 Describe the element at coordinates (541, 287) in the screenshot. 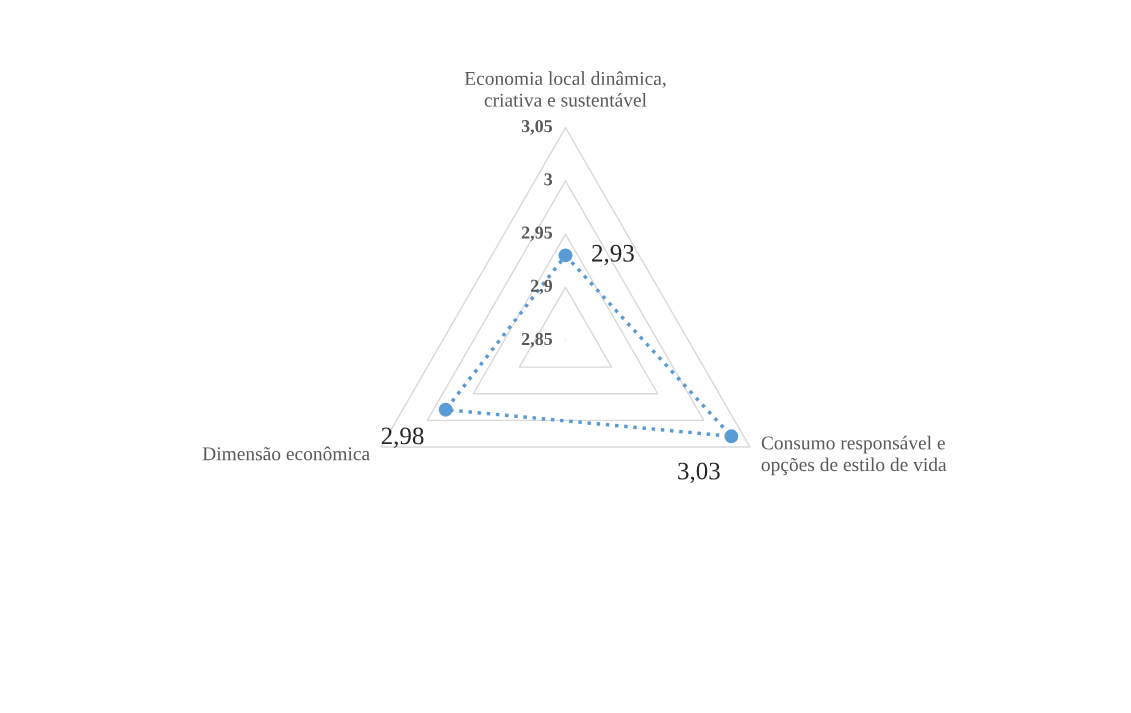

I see `y-tick-label: 2,9` at that location.